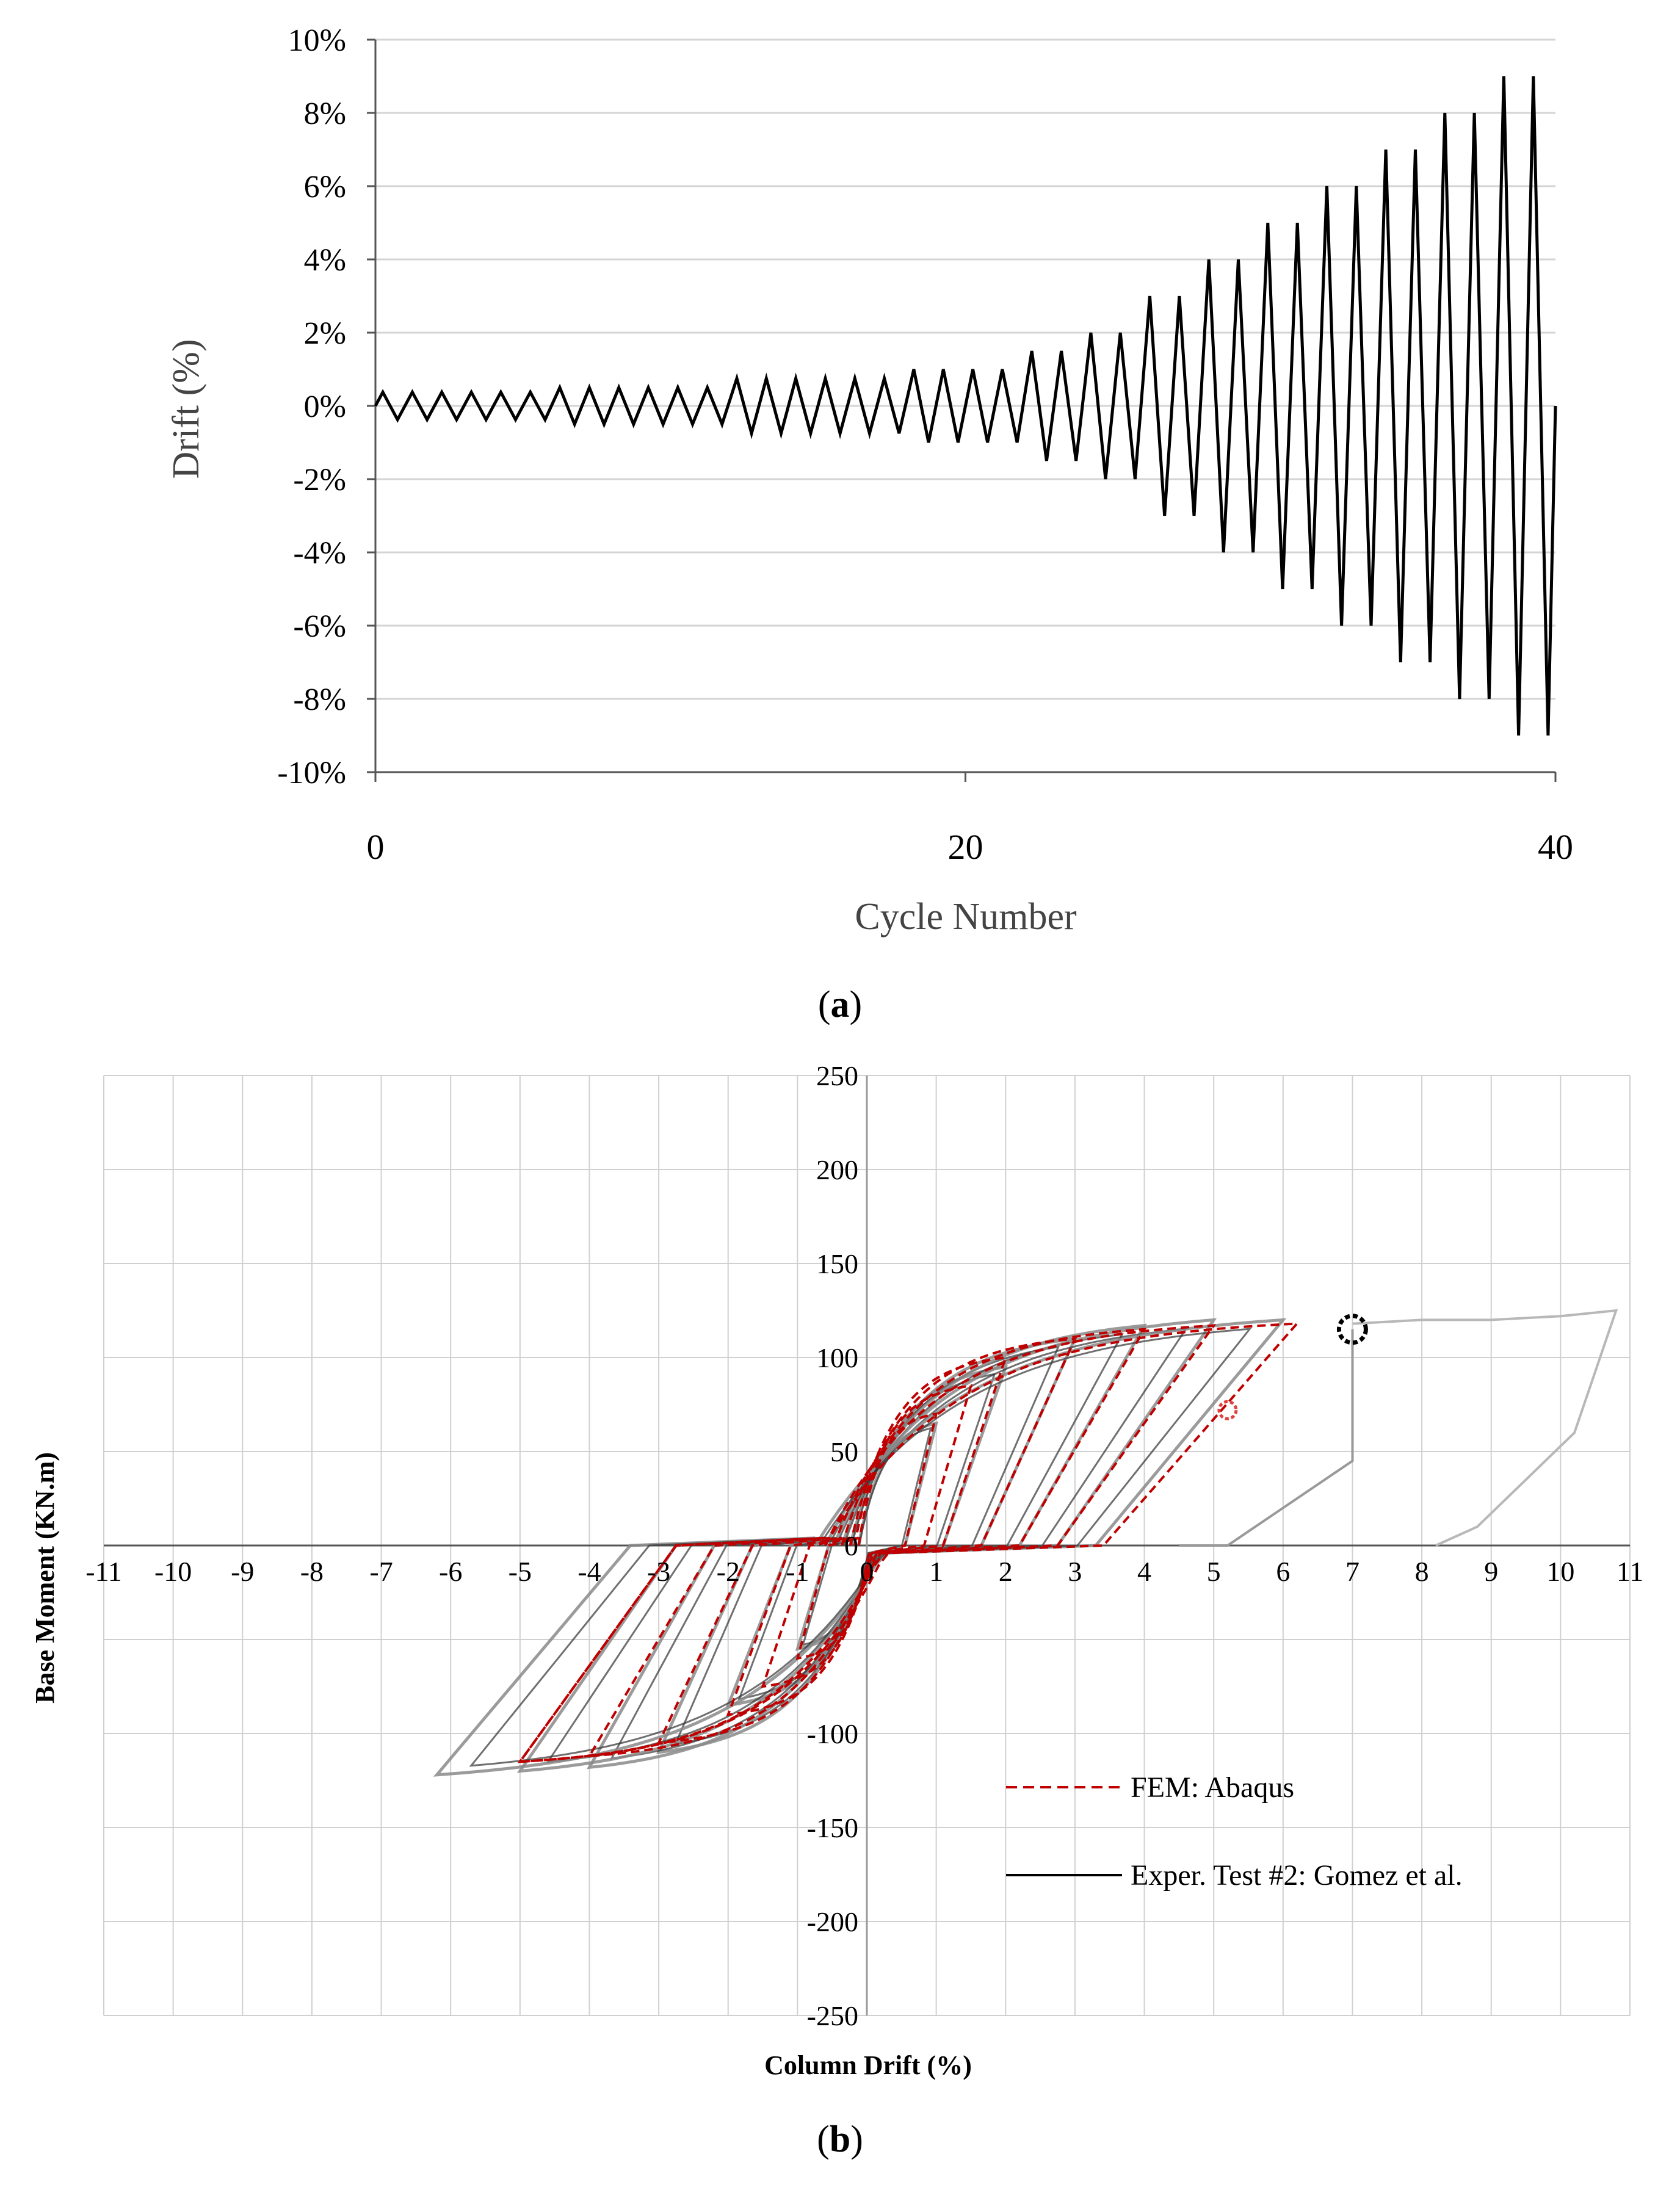 The image size is (1680, 2198). What do you see at coordinates (936, 1571) in the screenshot?
I see `panel-b-x-tick-label: 1` at bounding box center [936, 1571].